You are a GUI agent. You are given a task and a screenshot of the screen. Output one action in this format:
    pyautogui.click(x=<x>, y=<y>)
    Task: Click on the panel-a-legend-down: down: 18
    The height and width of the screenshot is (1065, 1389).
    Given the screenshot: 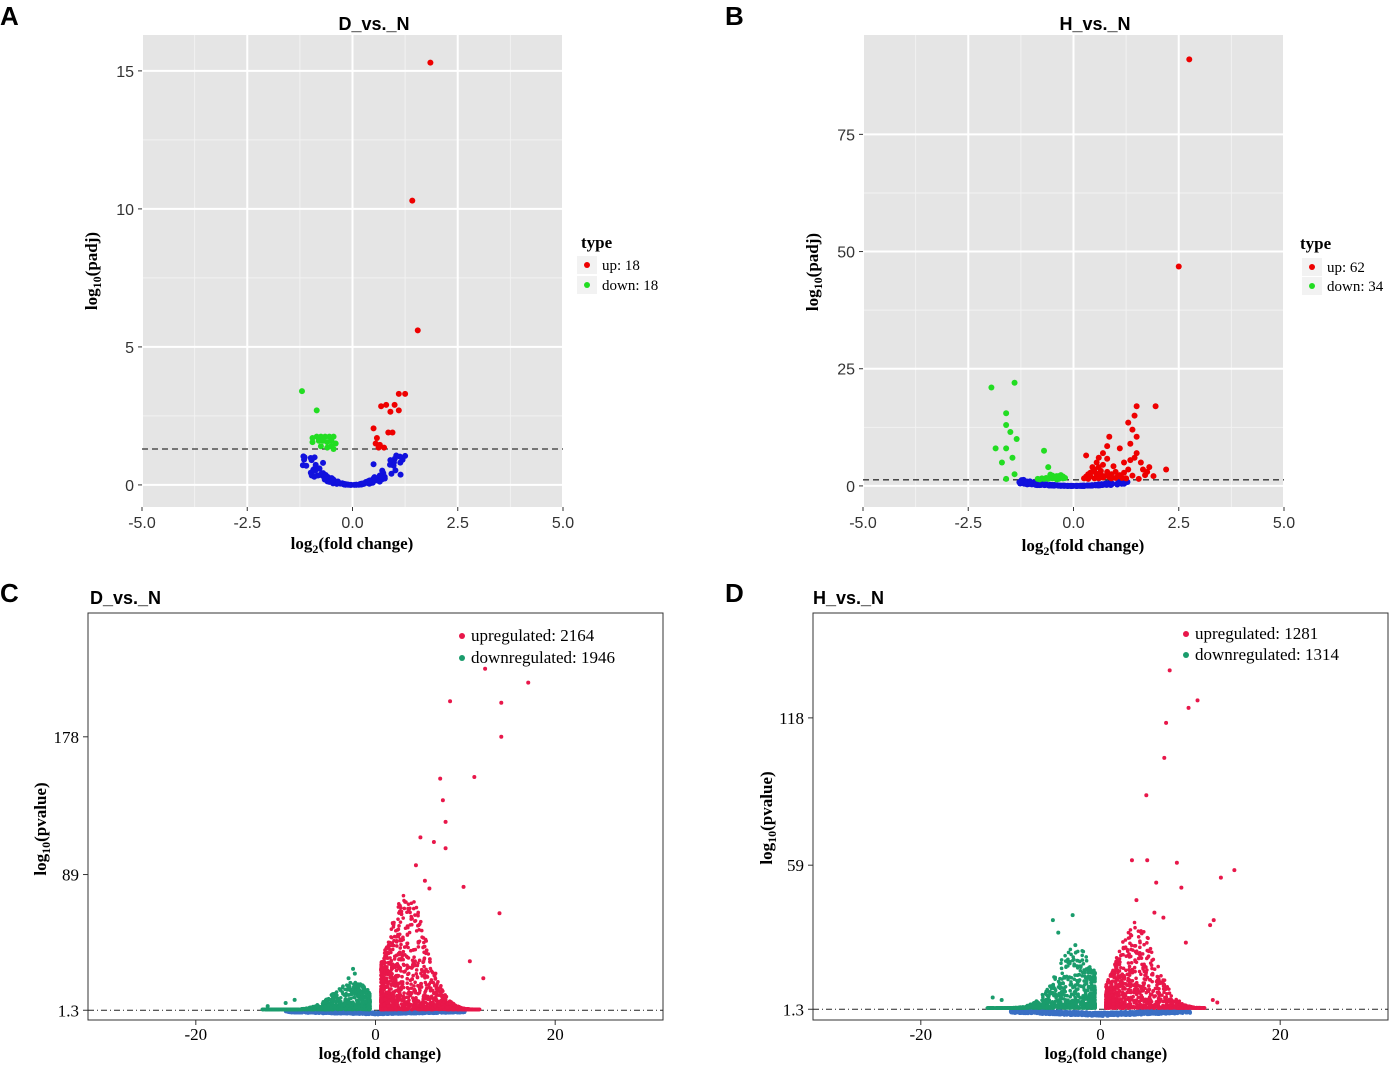 What is the action you would take?
    pyautogui.click(x=630, y=286)
    